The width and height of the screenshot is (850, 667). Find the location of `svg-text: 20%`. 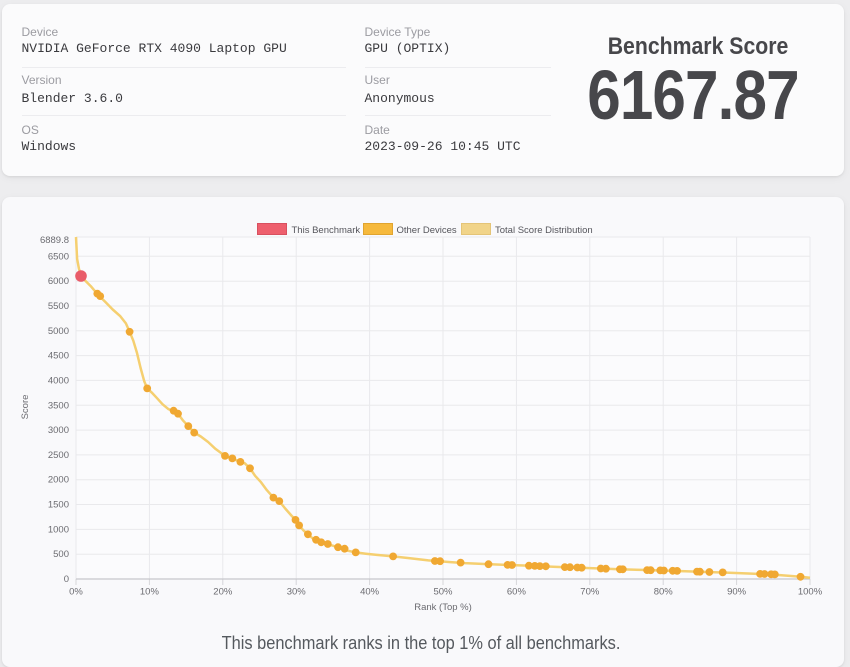

svg-text: 20% is located at coordinates (223, 592).